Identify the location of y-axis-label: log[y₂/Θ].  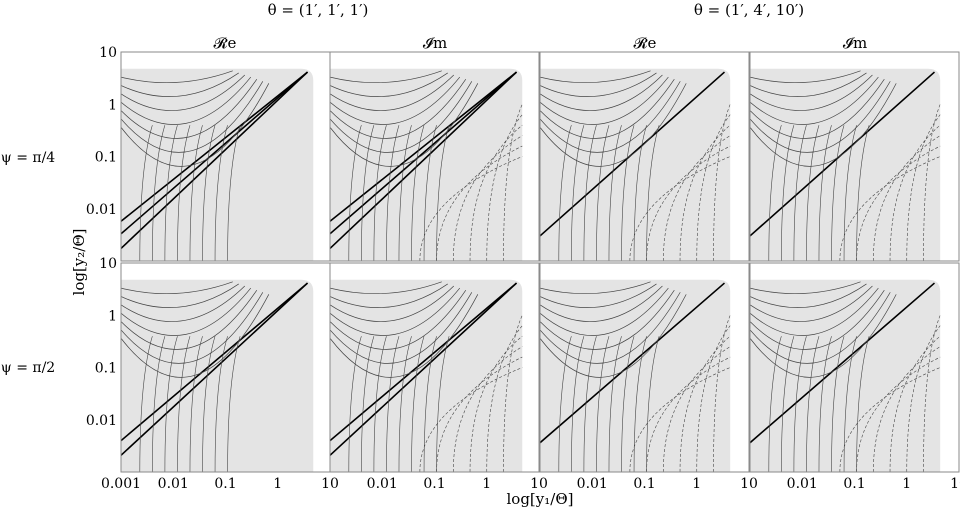
(79, 262).